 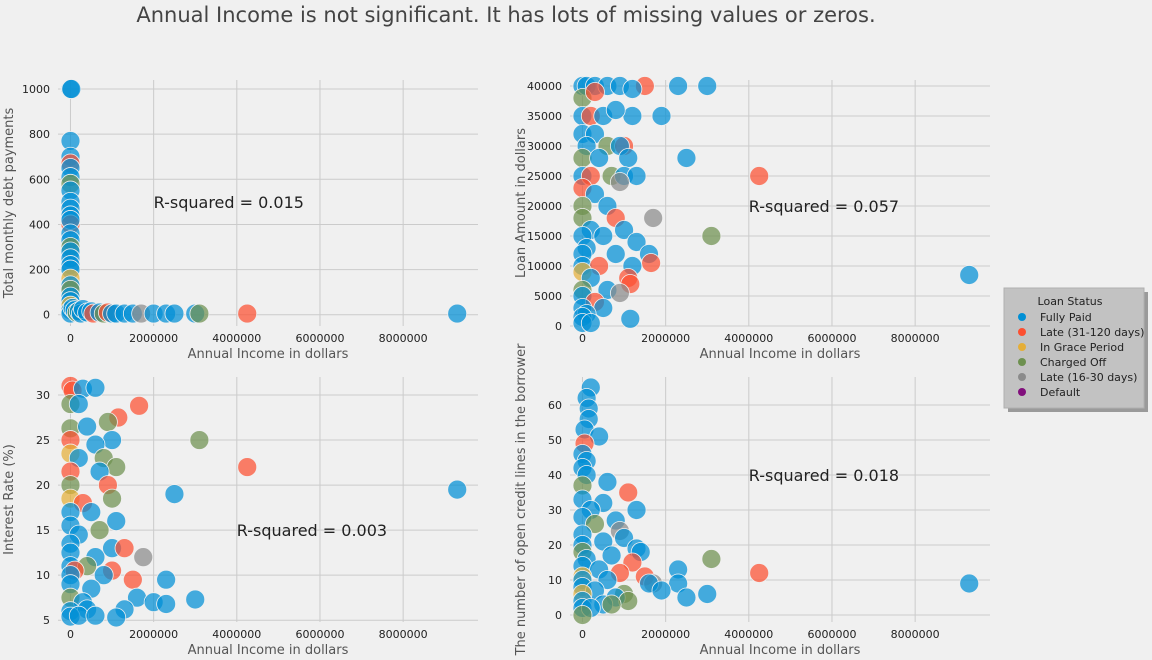 What do you see at coordinates (39, 270) in the screenshot?
I see `y-tick-label: 200` at bounding box center [39, 270].